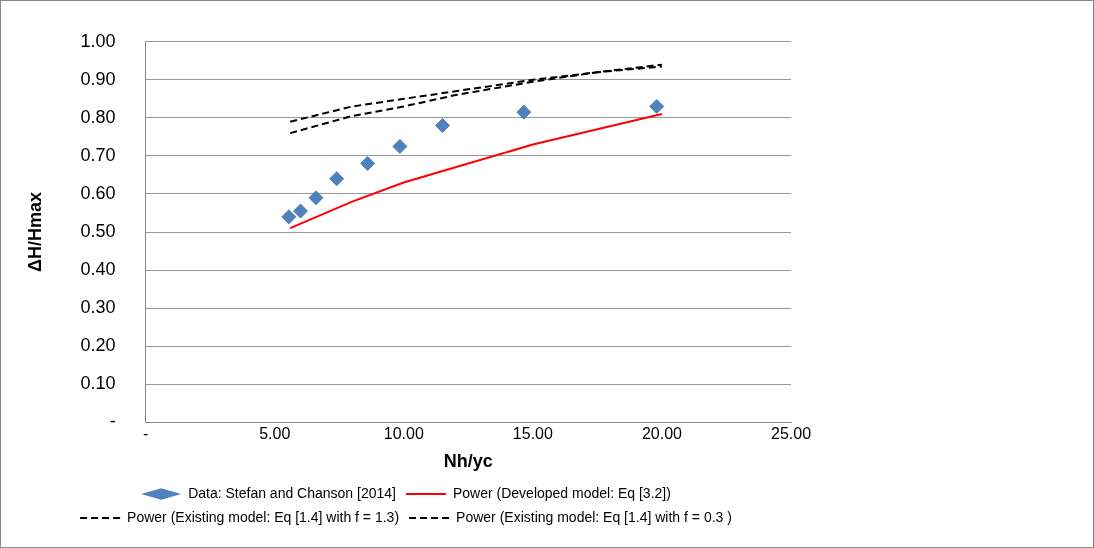 The image size is (1094, 548). Describe the element at coordinates (594, 516) in the screenshot. I see `legend-label: Power (Existing model: Eq [1.4] with f = 0.3 )` at that location.